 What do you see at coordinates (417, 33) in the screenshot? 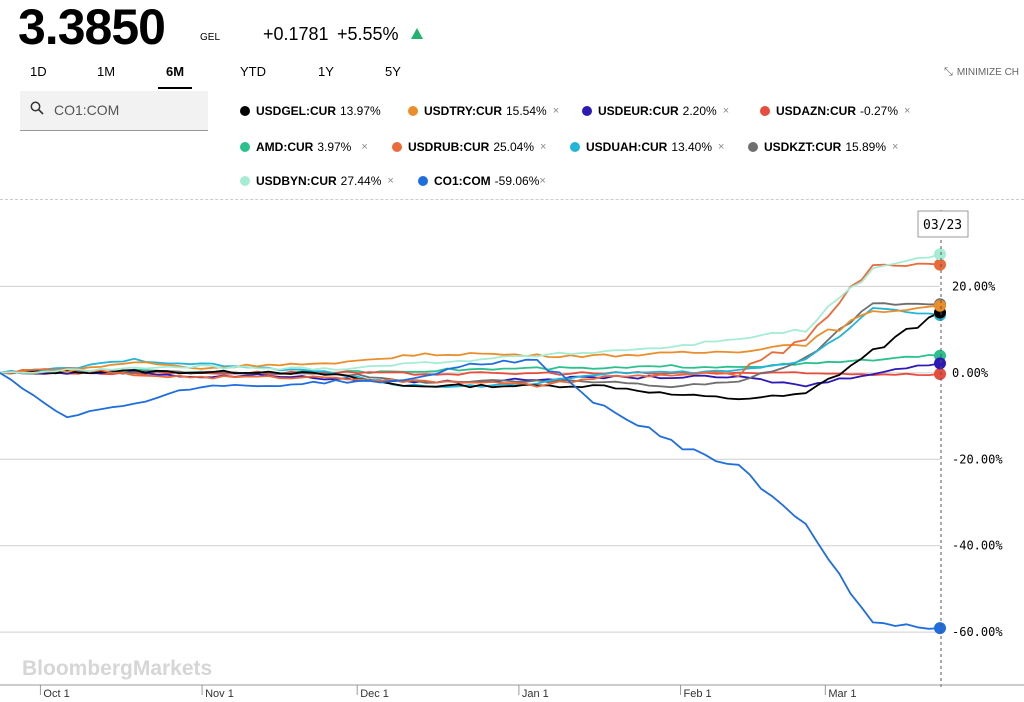
I see `up-arrow-icon` at bounding box center [417, 33].